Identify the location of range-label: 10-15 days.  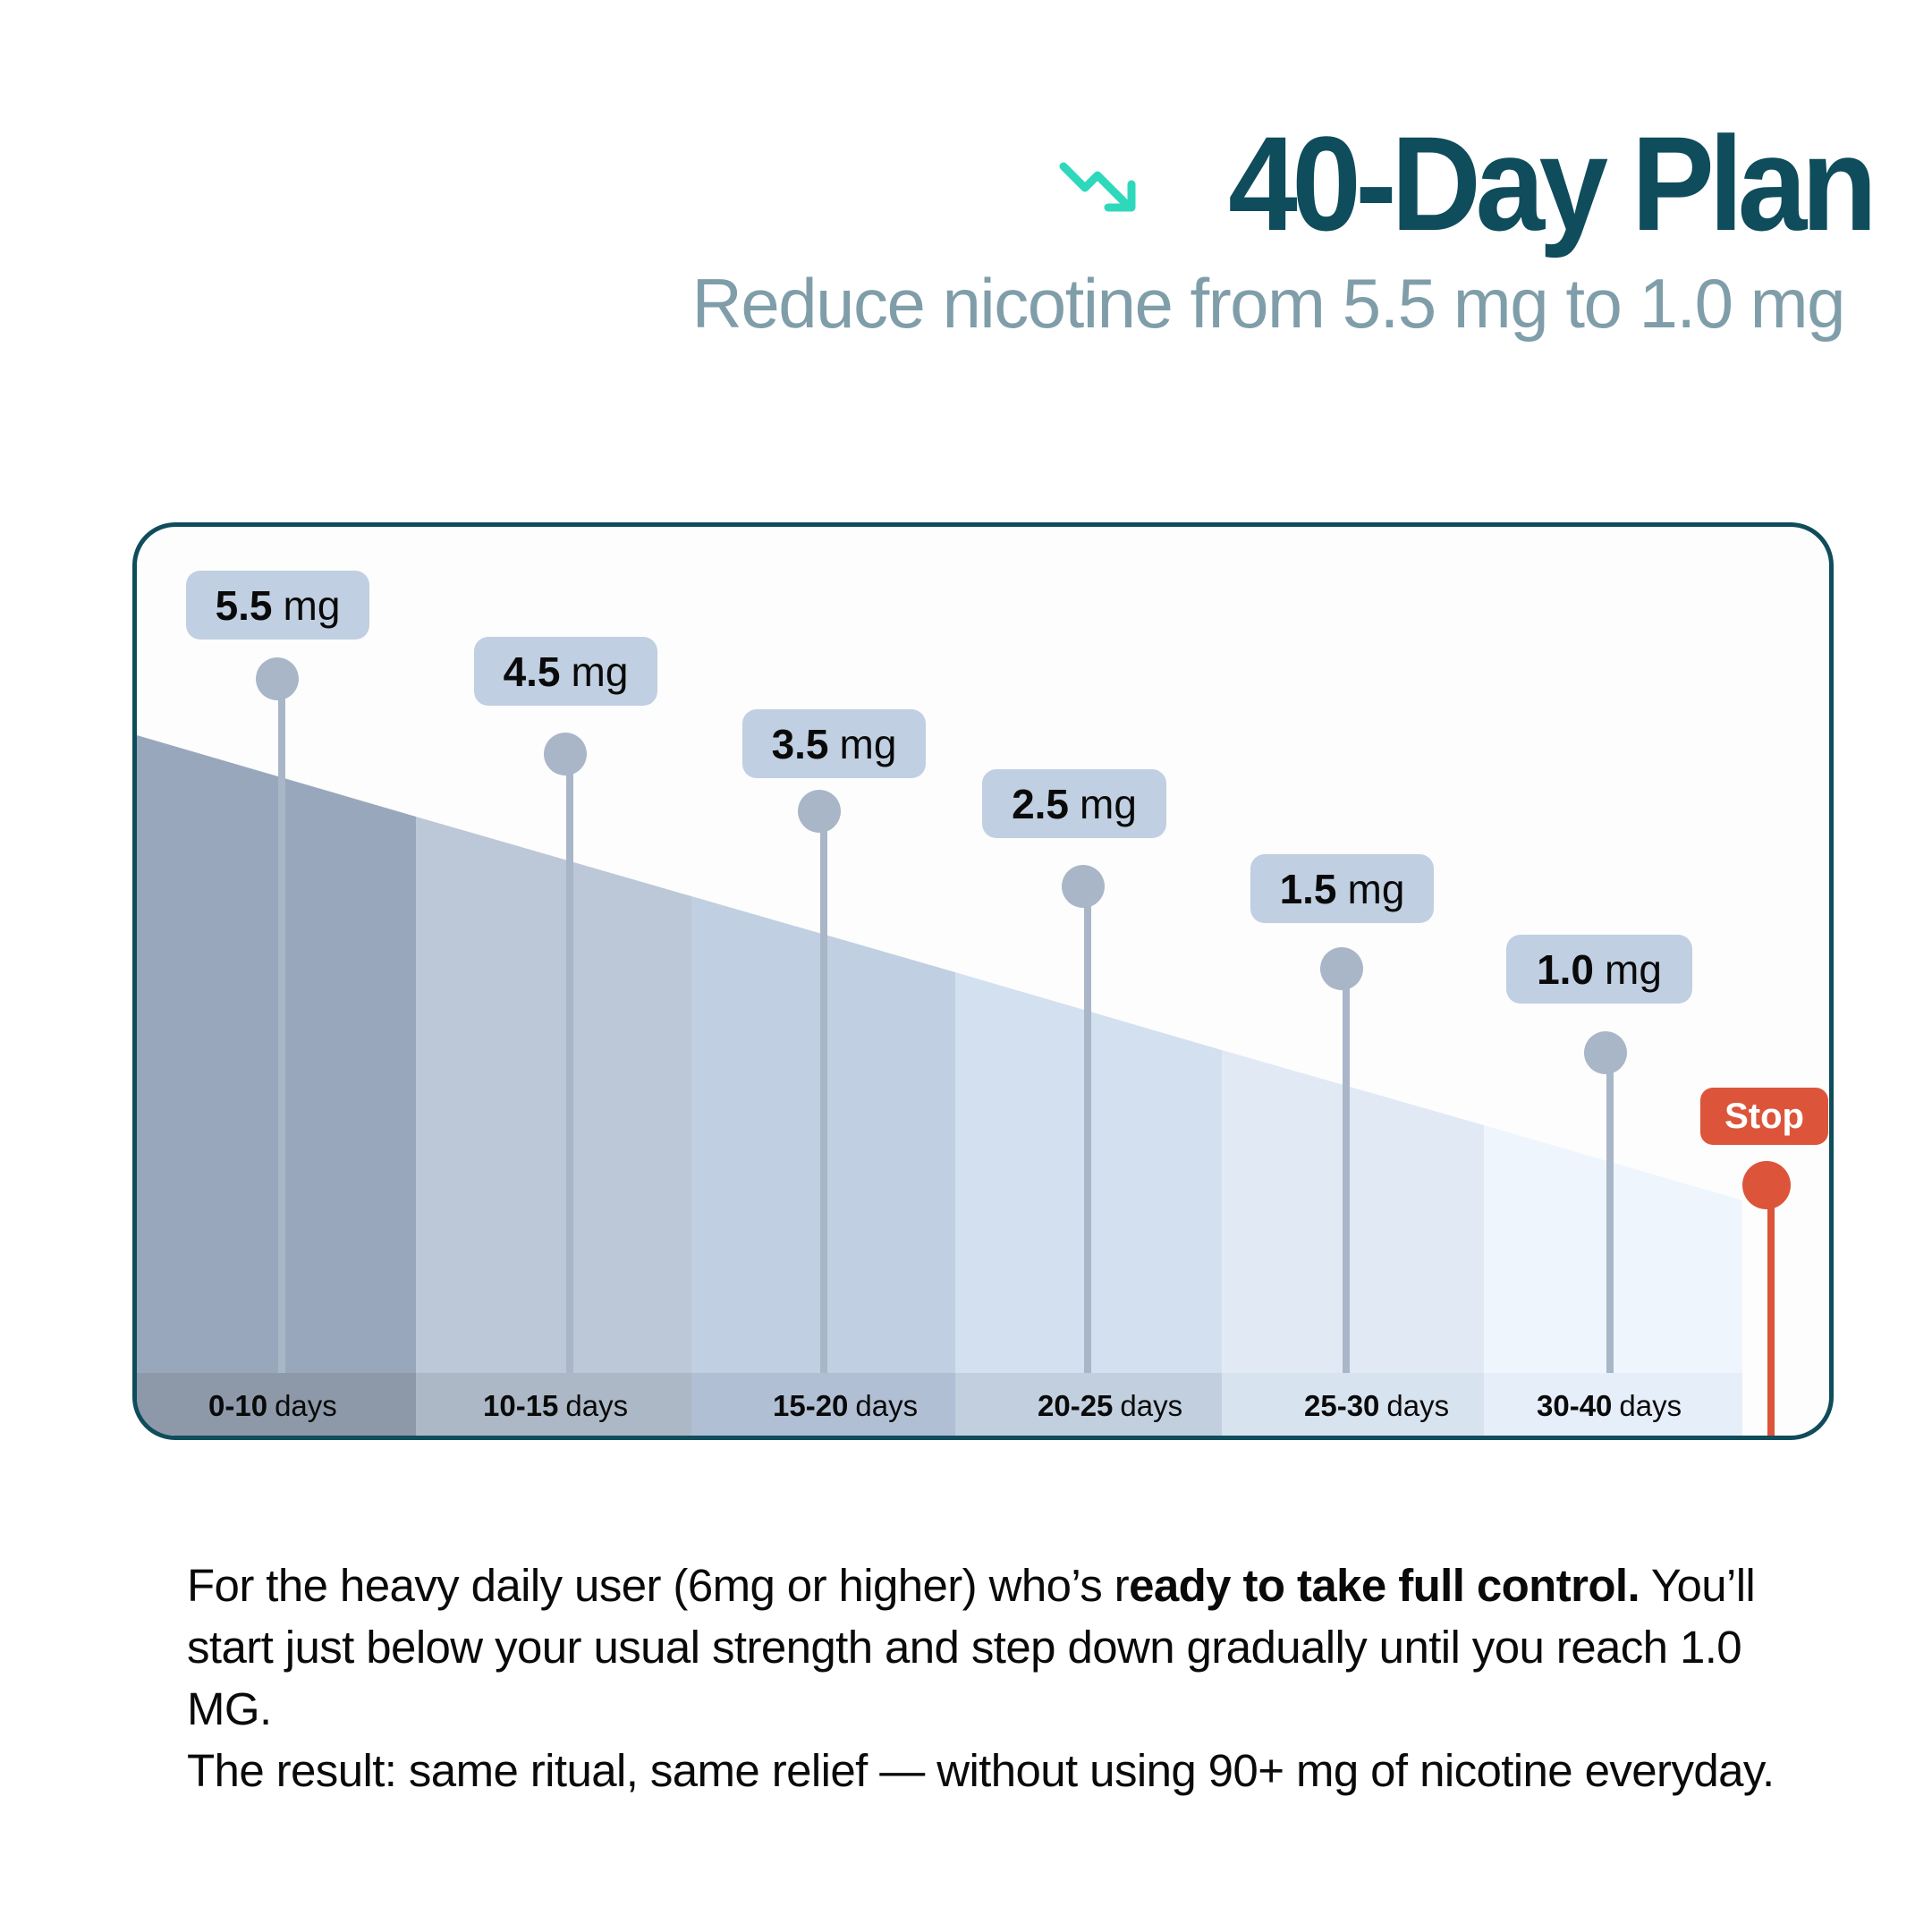
(555, 1405).